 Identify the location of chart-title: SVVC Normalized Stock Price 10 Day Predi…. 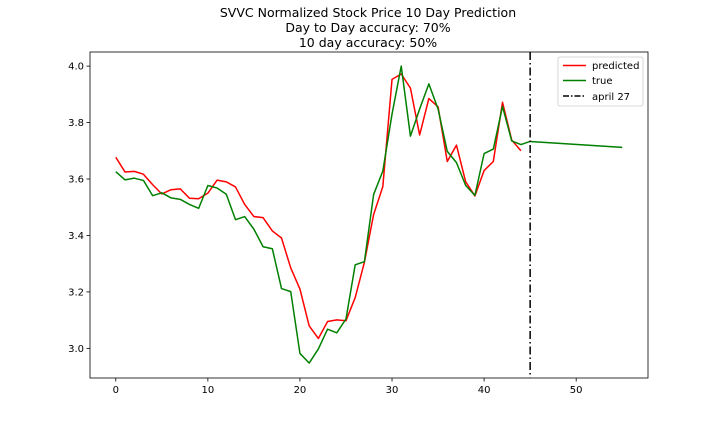
(368, 27).